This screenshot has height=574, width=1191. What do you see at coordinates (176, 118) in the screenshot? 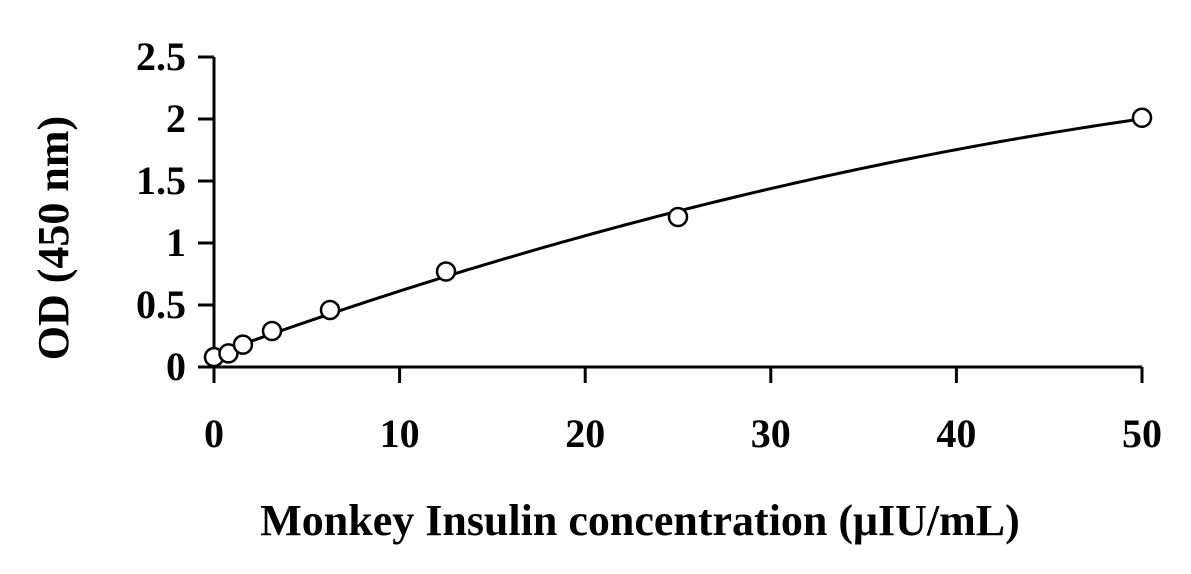
I see `y-tick-label: 2` at bounding box center [176, 118].